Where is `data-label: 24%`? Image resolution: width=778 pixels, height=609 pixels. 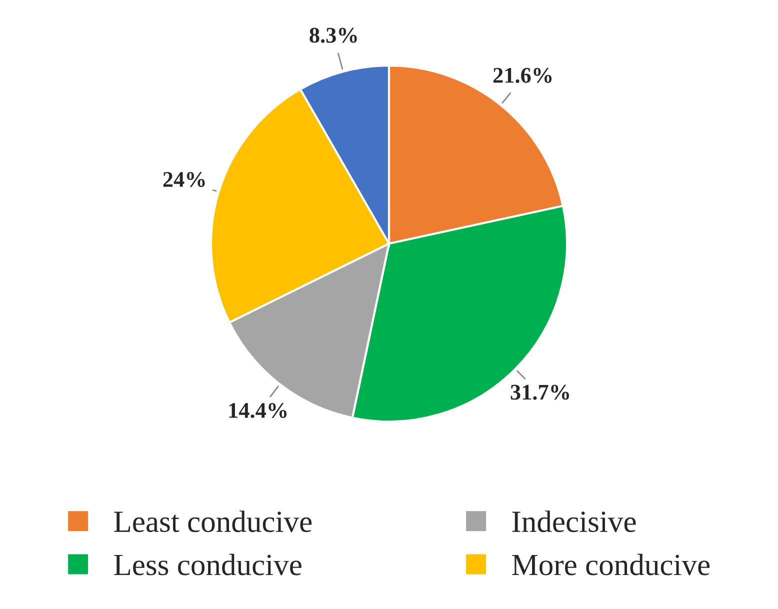
data-label: 24% is located at coordinates (184, 180).